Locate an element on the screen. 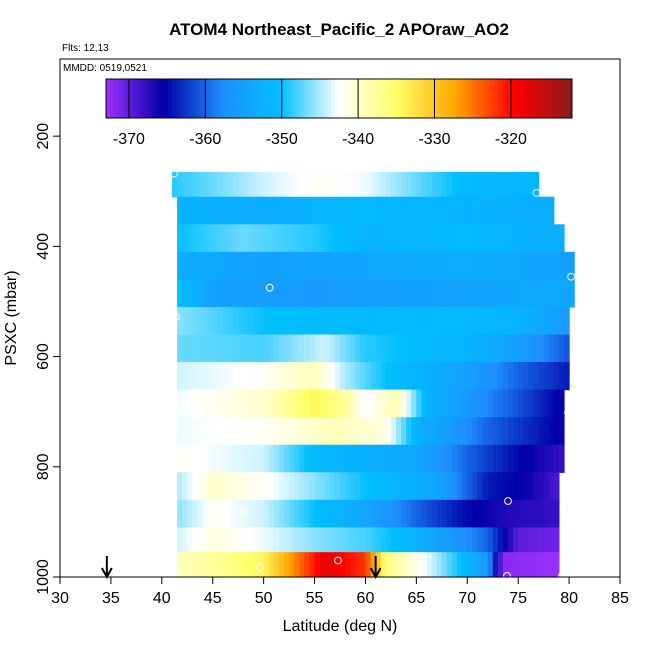  x-tick-label: 60 is located at coordinates (366, 598).